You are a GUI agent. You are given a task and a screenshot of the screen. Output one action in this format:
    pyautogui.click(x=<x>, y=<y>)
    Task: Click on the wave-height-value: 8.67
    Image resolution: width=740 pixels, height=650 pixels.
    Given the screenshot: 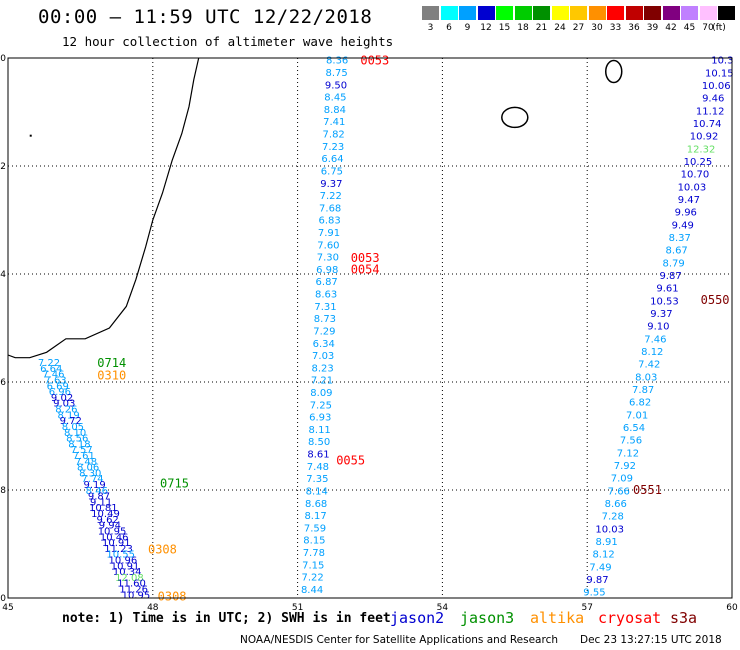 What is the action you would take?
    pyautogui.click(x=677, y=251)
    